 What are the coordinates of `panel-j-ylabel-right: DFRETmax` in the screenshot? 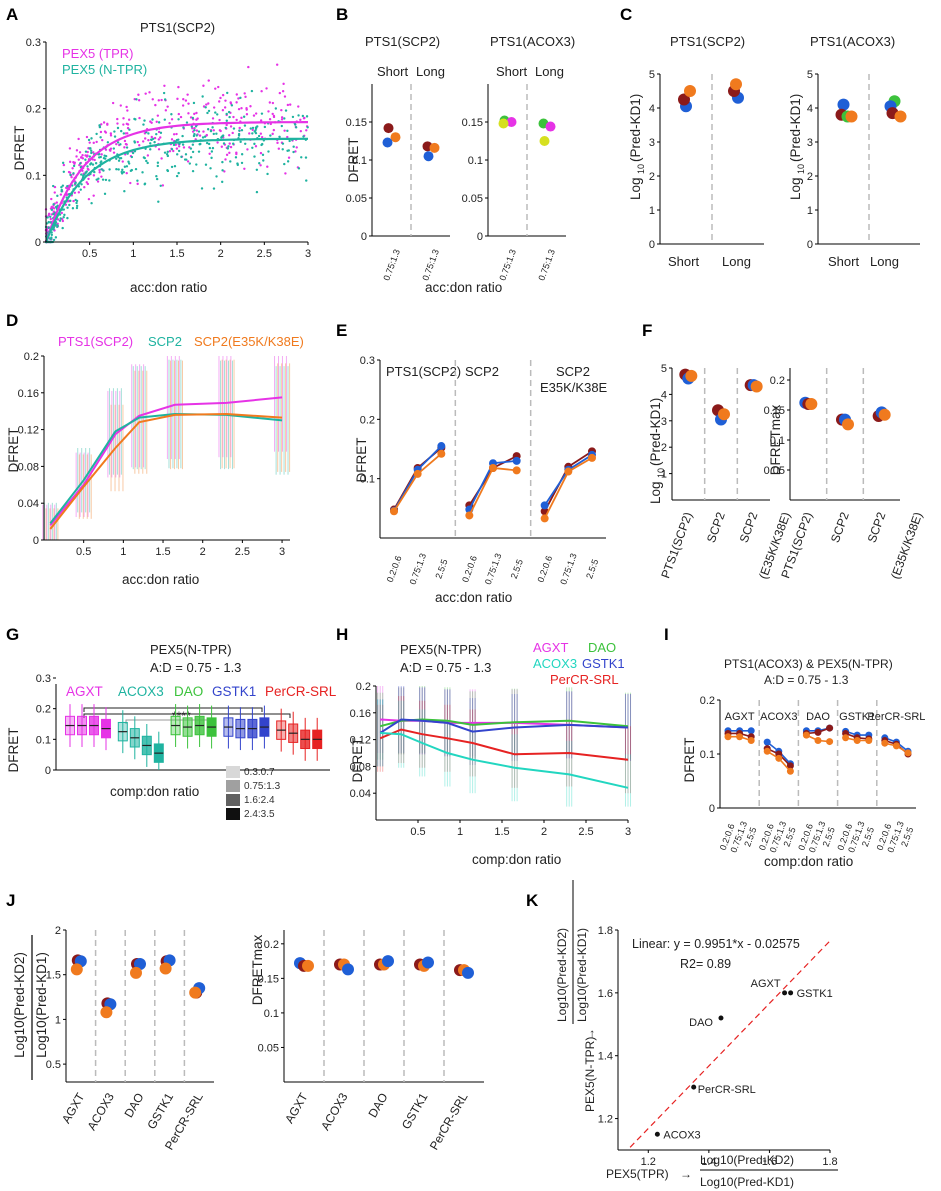 It's located at (257, 970).